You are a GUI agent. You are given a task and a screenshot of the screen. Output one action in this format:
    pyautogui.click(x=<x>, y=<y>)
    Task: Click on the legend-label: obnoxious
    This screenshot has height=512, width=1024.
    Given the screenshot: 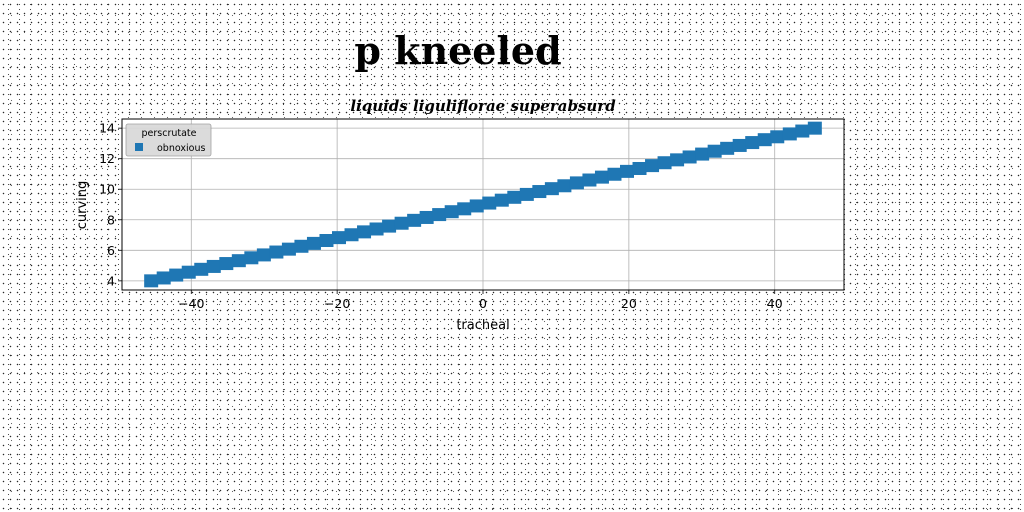 What is the action you would take?
    pyautogui.click(x=181, y=148)
    